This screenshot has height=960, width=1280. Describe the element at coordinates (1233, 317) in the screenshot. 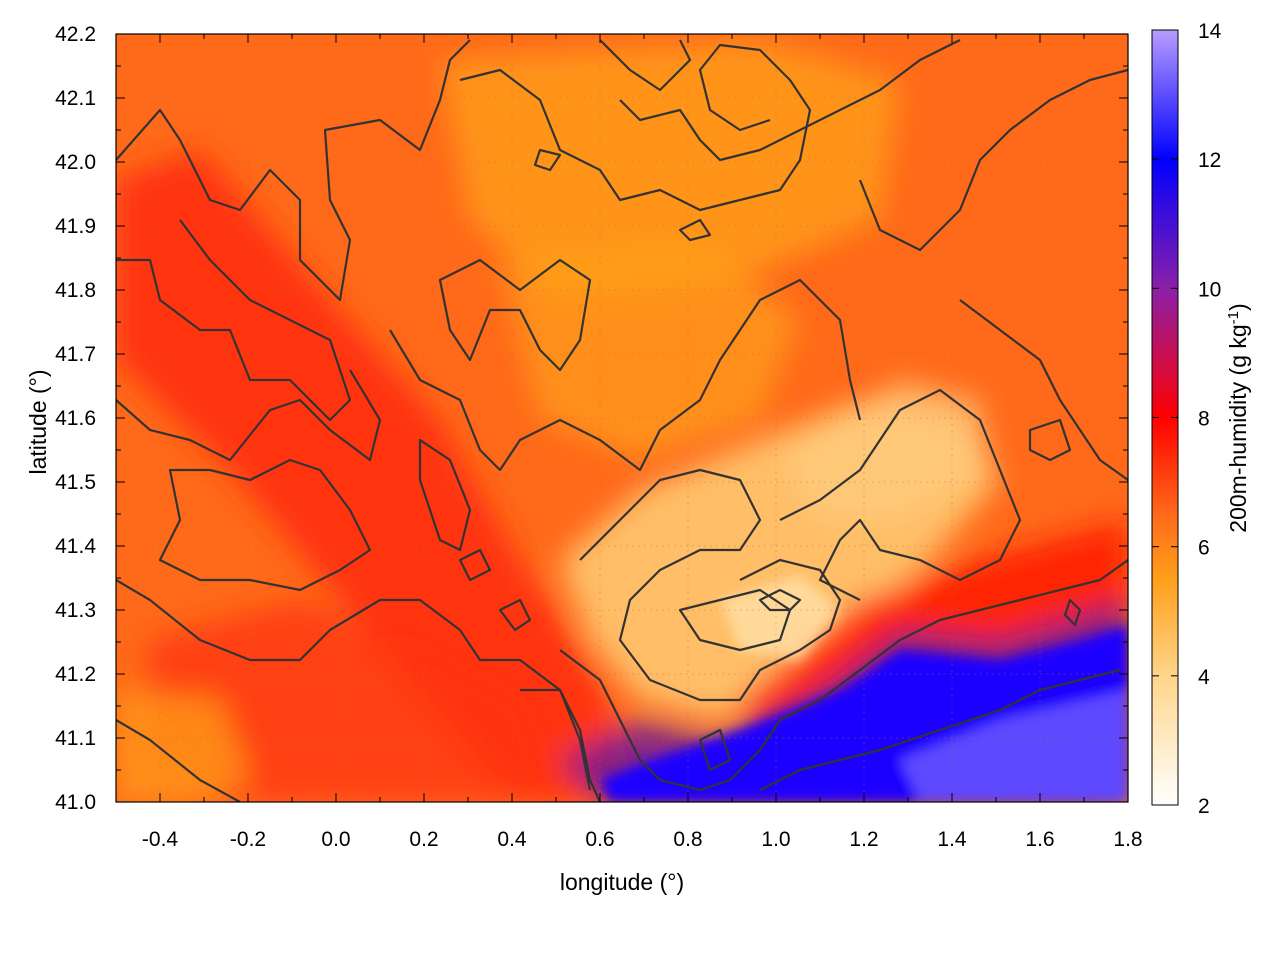

I see `colorbar-title-sup: -1` at that location.